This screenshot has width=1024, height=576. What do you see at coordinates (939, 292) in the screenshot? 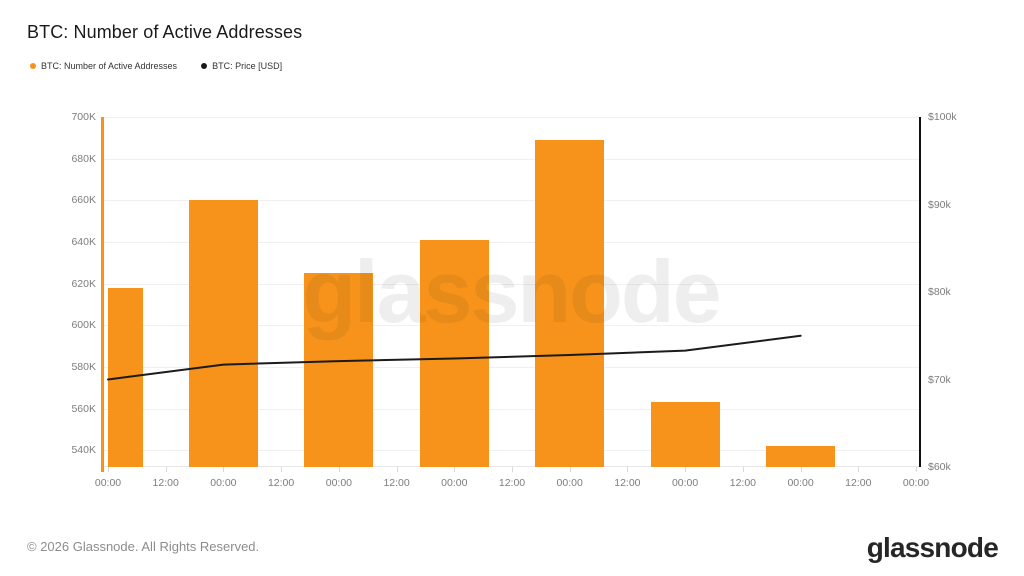
I see `y-axis-label-right: $80k` at bounding box center [939, 292].